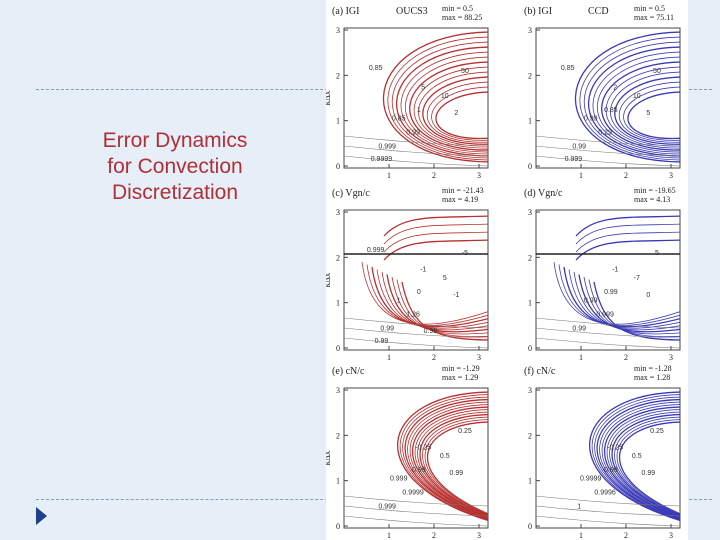 This screenshot has height=540, width=720. I want to click on panel-scheme: CCD, so click(598, 11).